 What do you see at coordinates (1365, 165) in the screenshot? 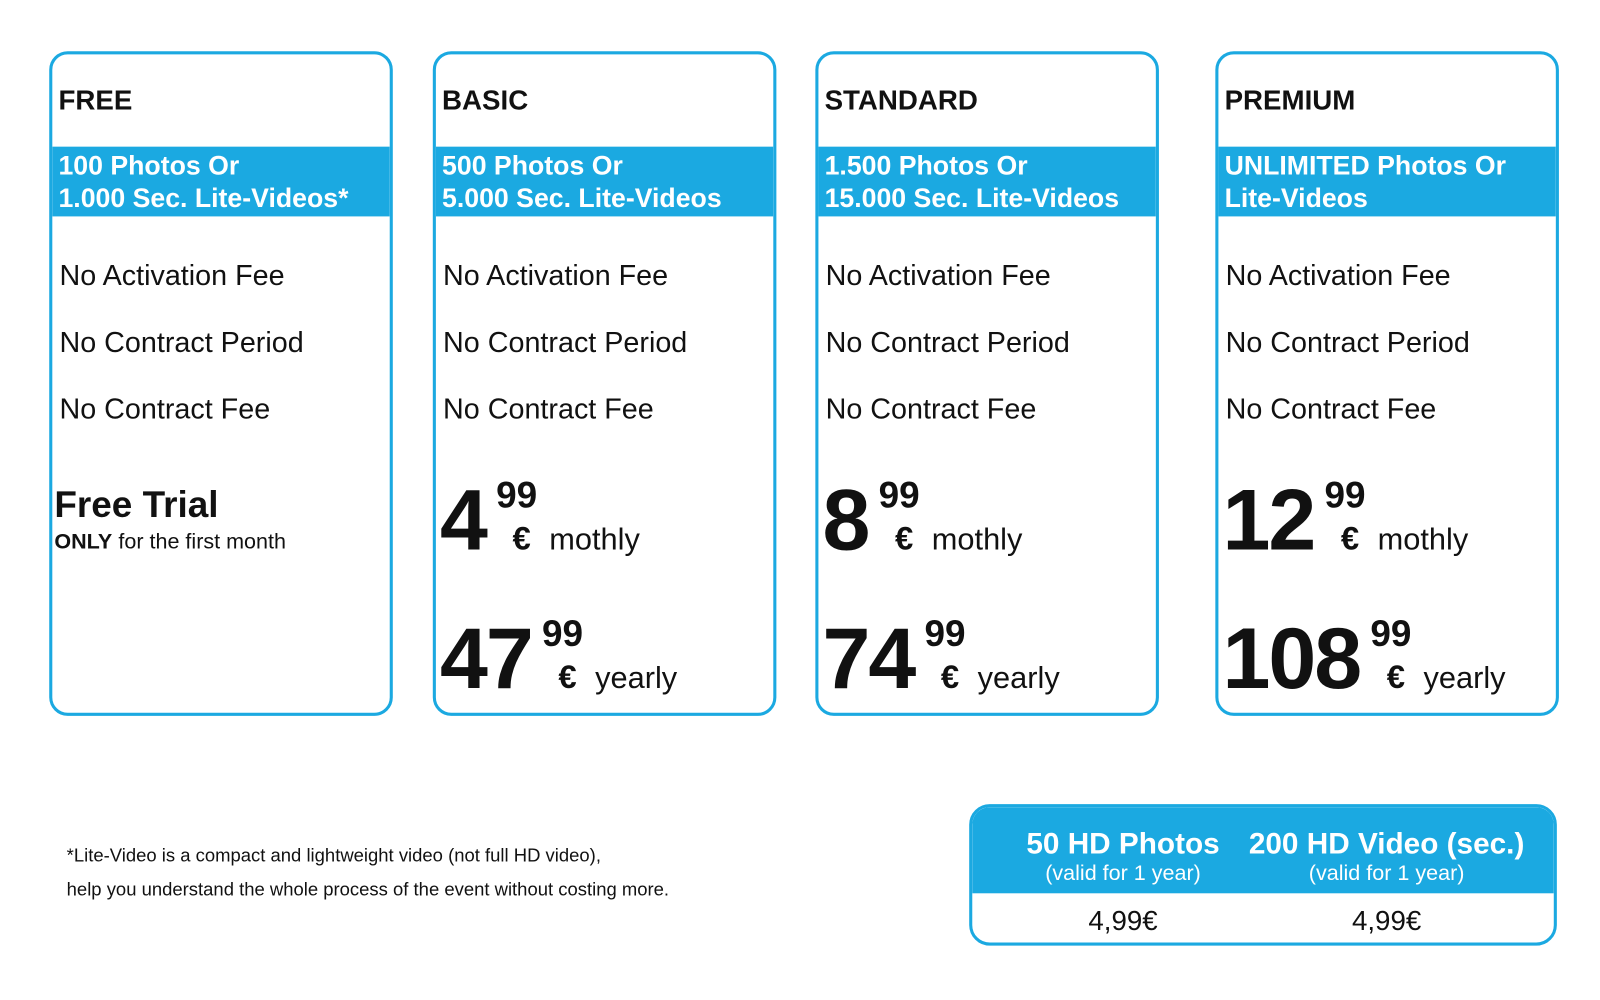
I see `quota-line: UNLIMITED Photos Or` at bounding box center [1365, 165].